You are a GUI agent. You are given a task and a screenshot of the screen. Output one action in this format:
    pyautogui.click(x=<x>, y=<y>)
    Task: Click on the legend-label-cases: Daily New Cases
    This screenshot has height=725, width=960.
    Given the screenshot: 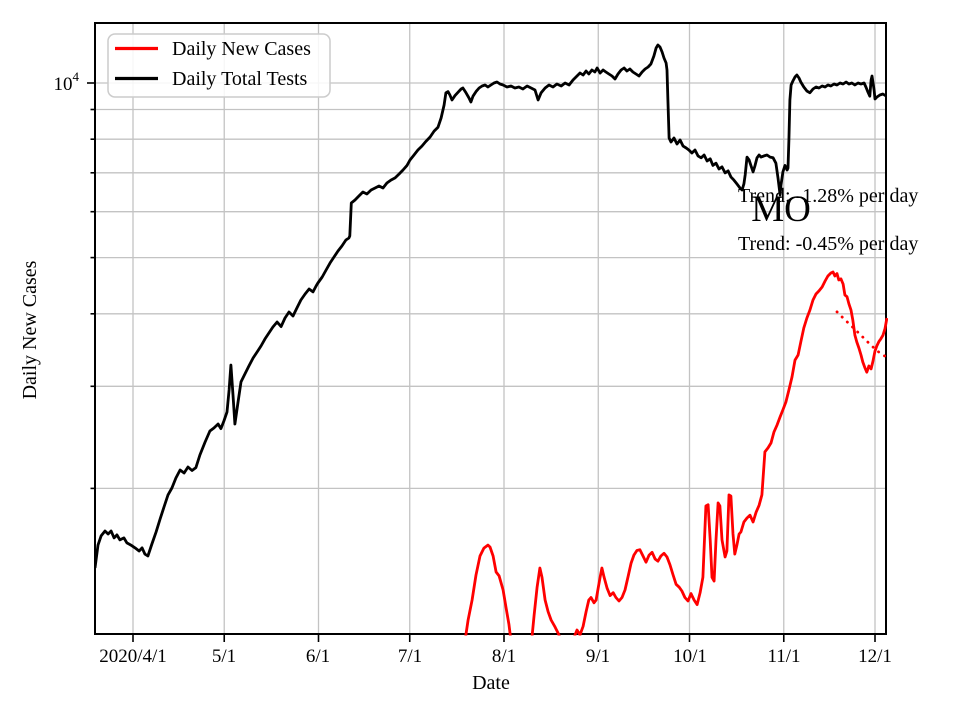 What is the action you would take?
    pyautogui.click(x=241, y=49)
    